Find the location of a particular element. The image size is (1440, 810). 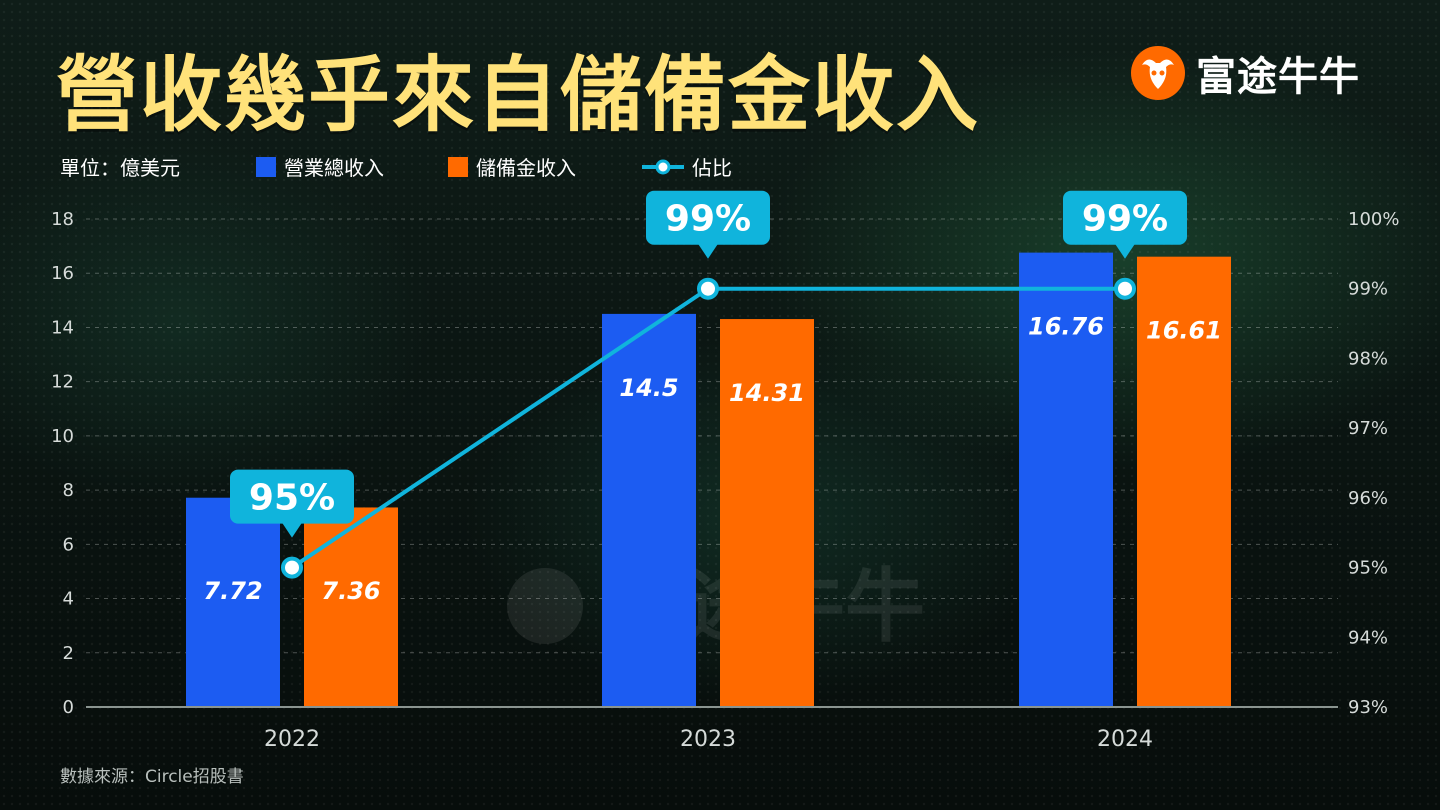

bar-reserve-2022 is located at coordinates (351, 607).